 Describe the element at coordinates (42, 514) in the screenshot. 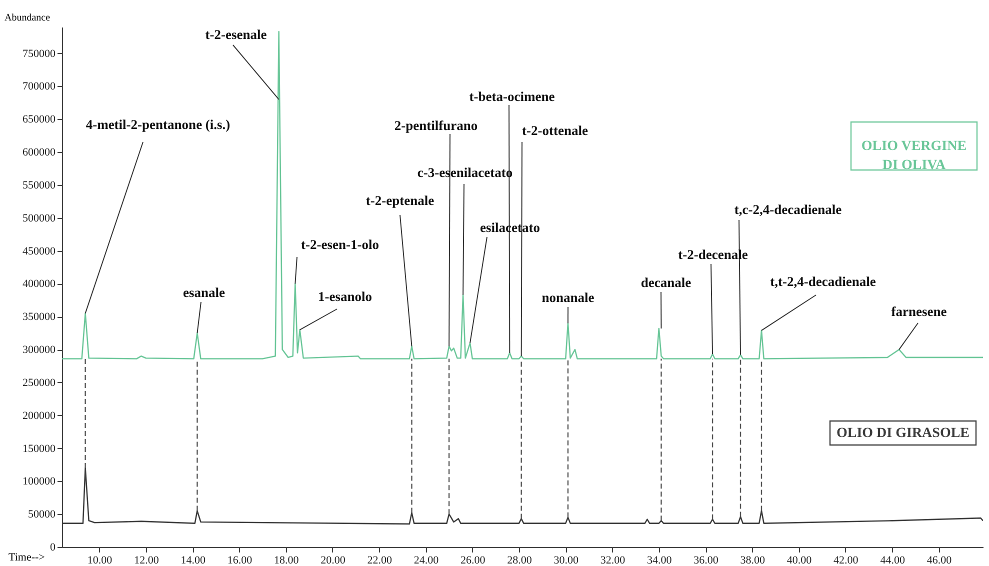

I see `y-tick-label: 50000` at that location.